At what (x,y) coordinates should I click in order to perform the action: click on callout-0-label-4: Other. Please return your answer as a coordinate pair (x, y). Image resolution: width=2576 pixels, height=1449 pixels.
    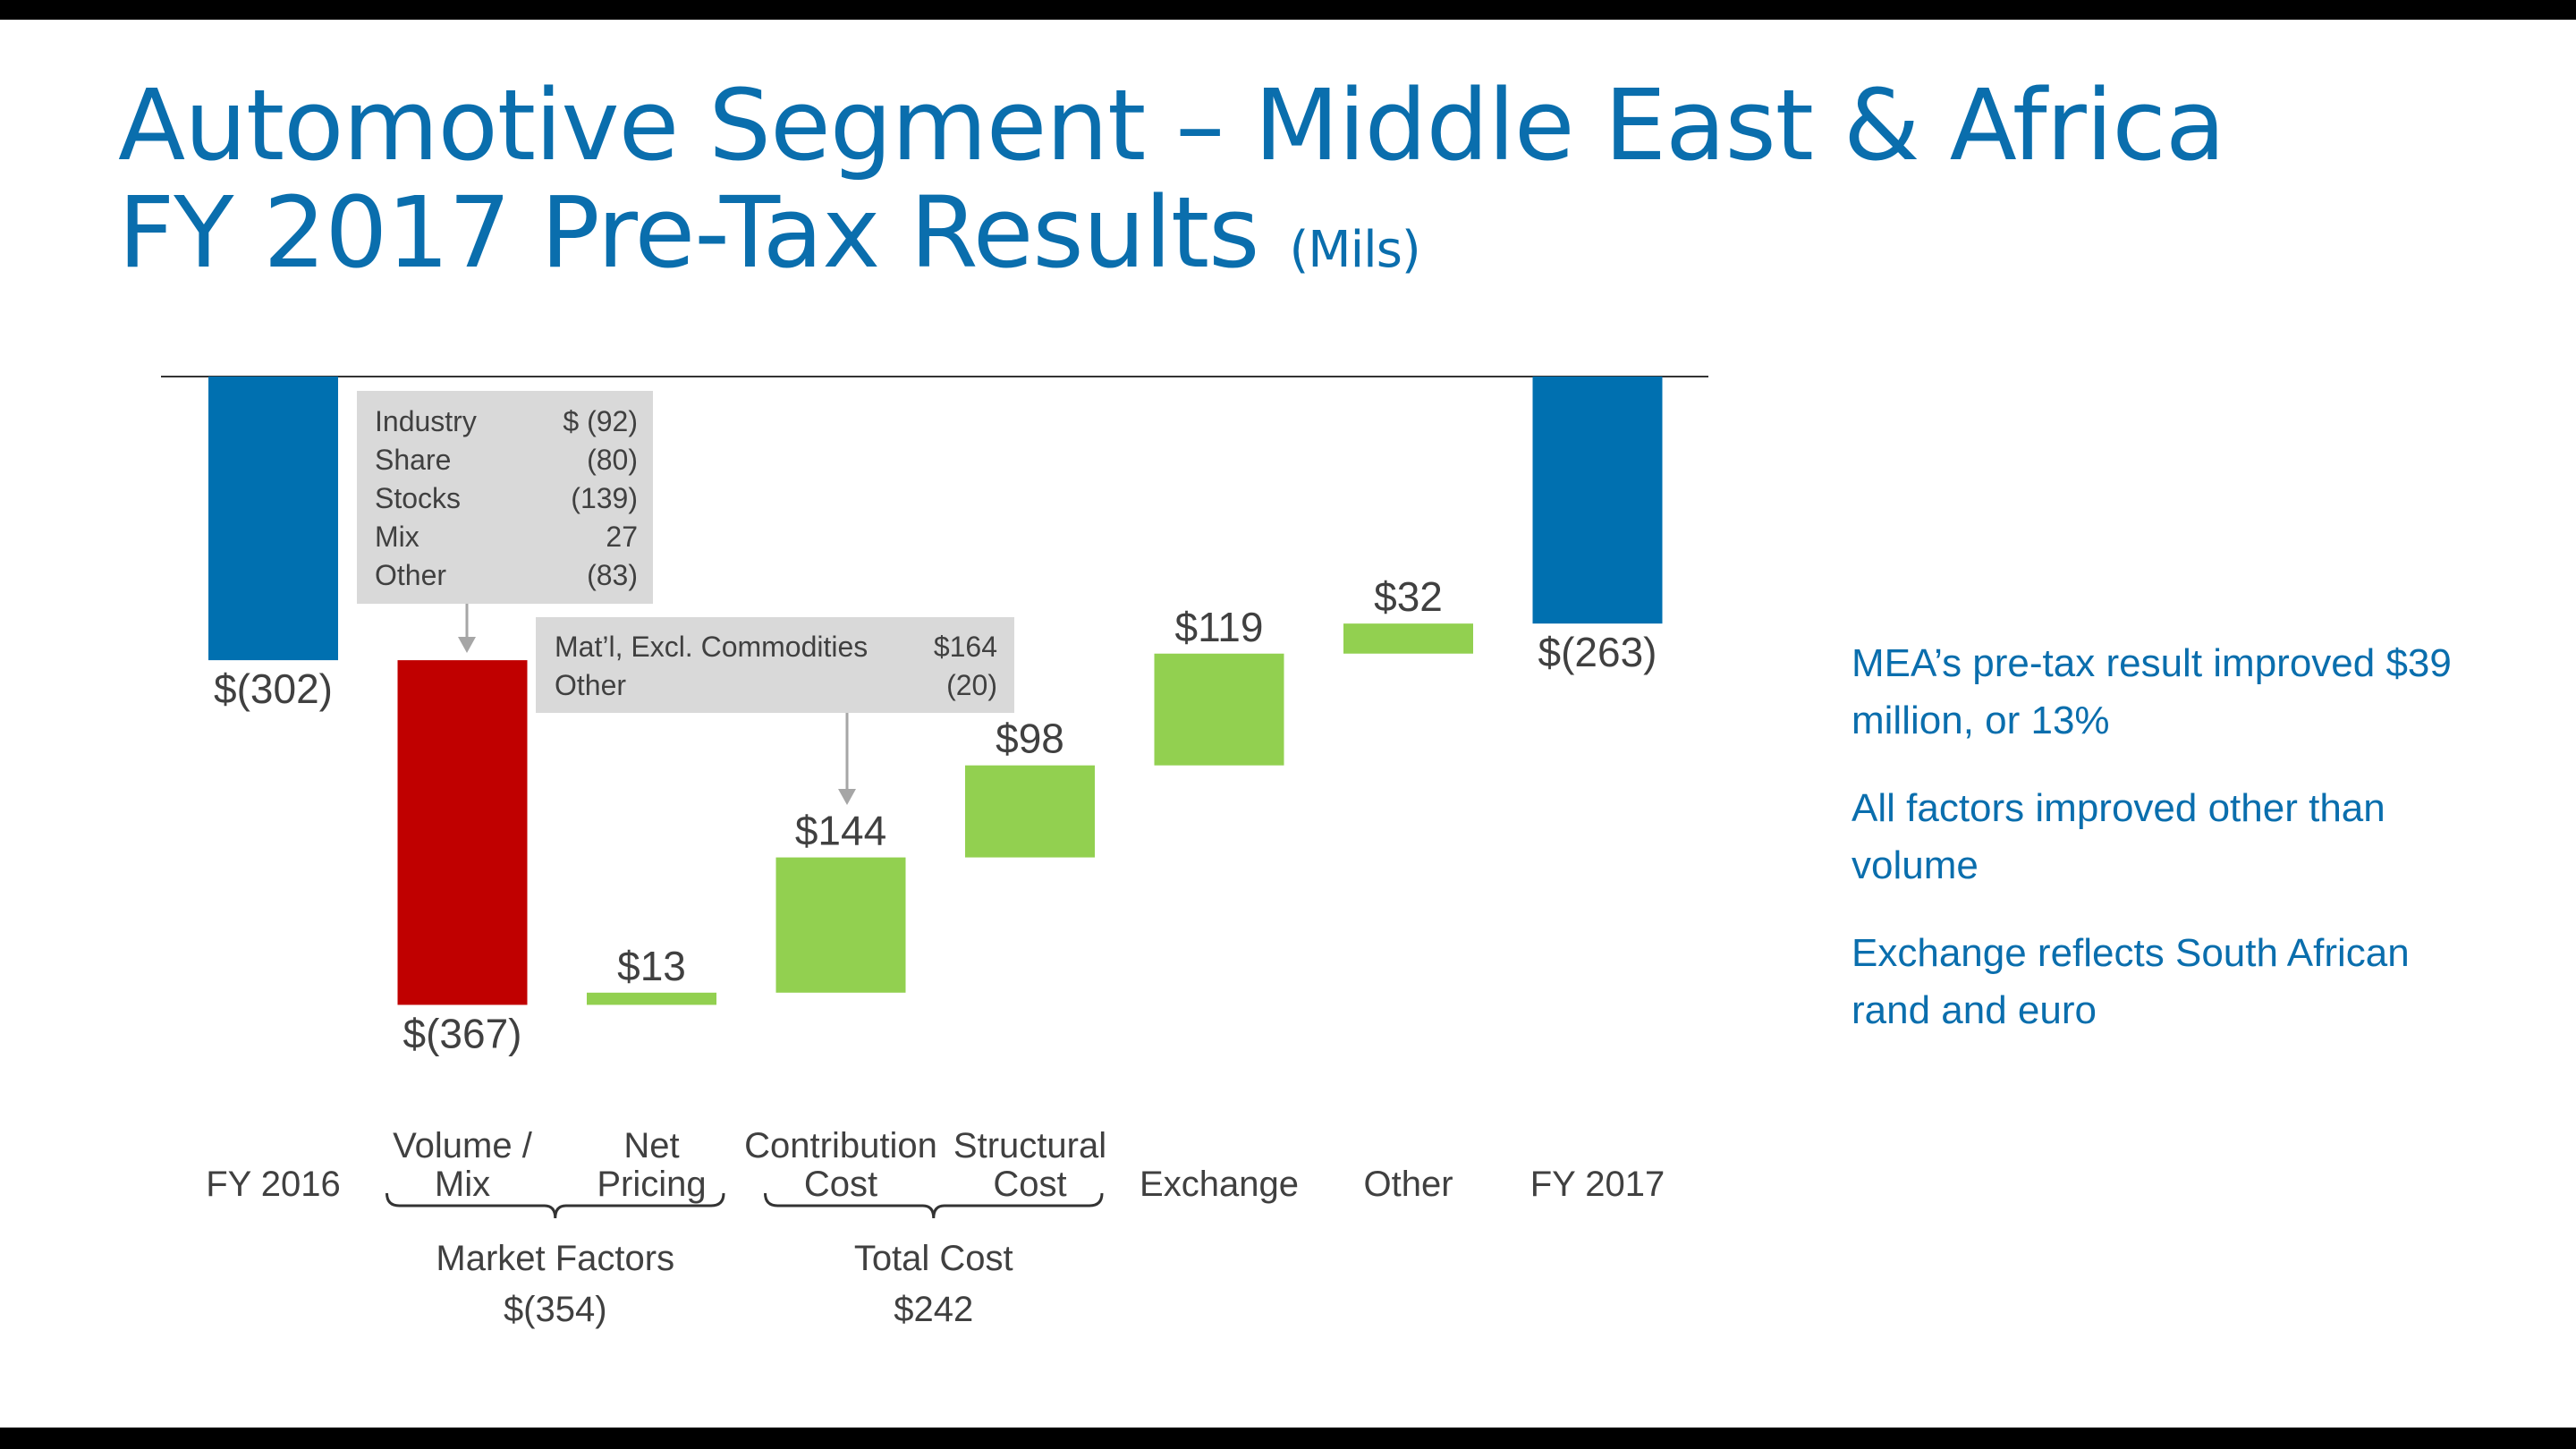
    Looking at the image, I should click on (410, 575).